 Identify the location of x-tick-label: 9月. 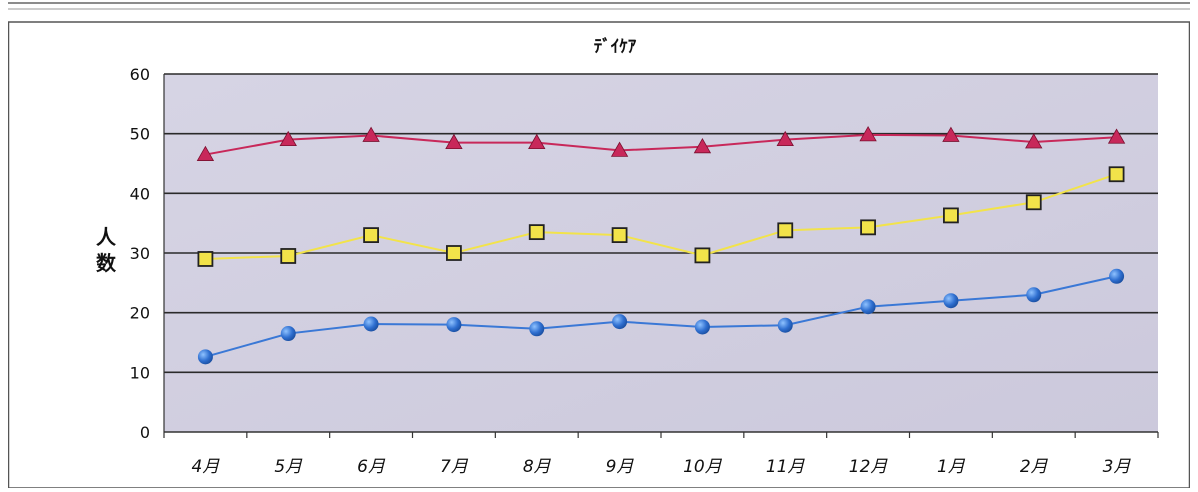
(620, 467).